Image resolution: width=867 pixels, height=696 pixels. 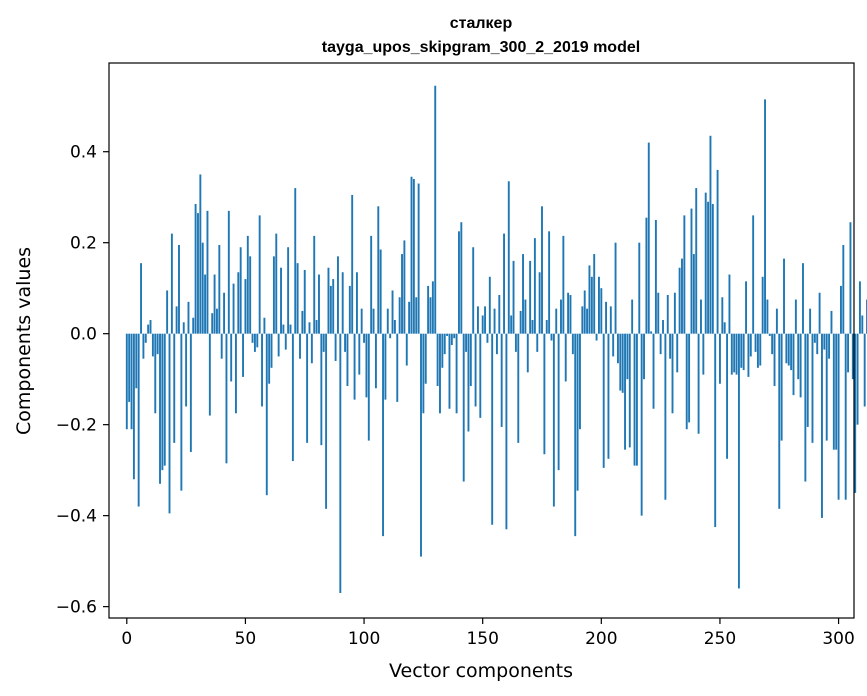 I want to click on x-axis-ticks: 0 50 100 150 200 250 300, so click(x=488, y=633).